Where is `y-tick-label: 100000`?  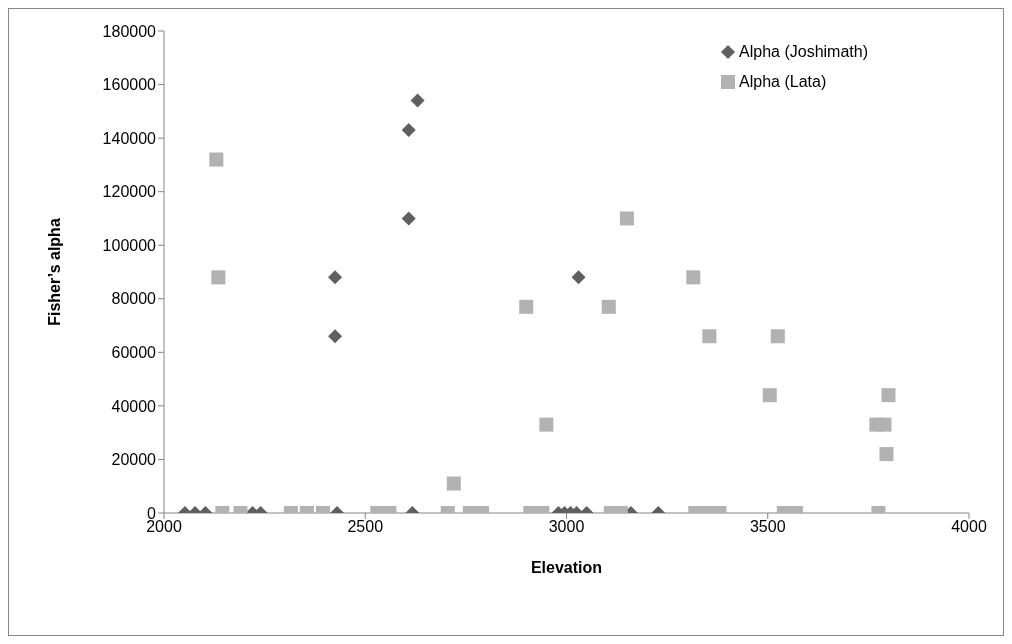 y-tick-label: 100000 is located at coordinates (129, 245).